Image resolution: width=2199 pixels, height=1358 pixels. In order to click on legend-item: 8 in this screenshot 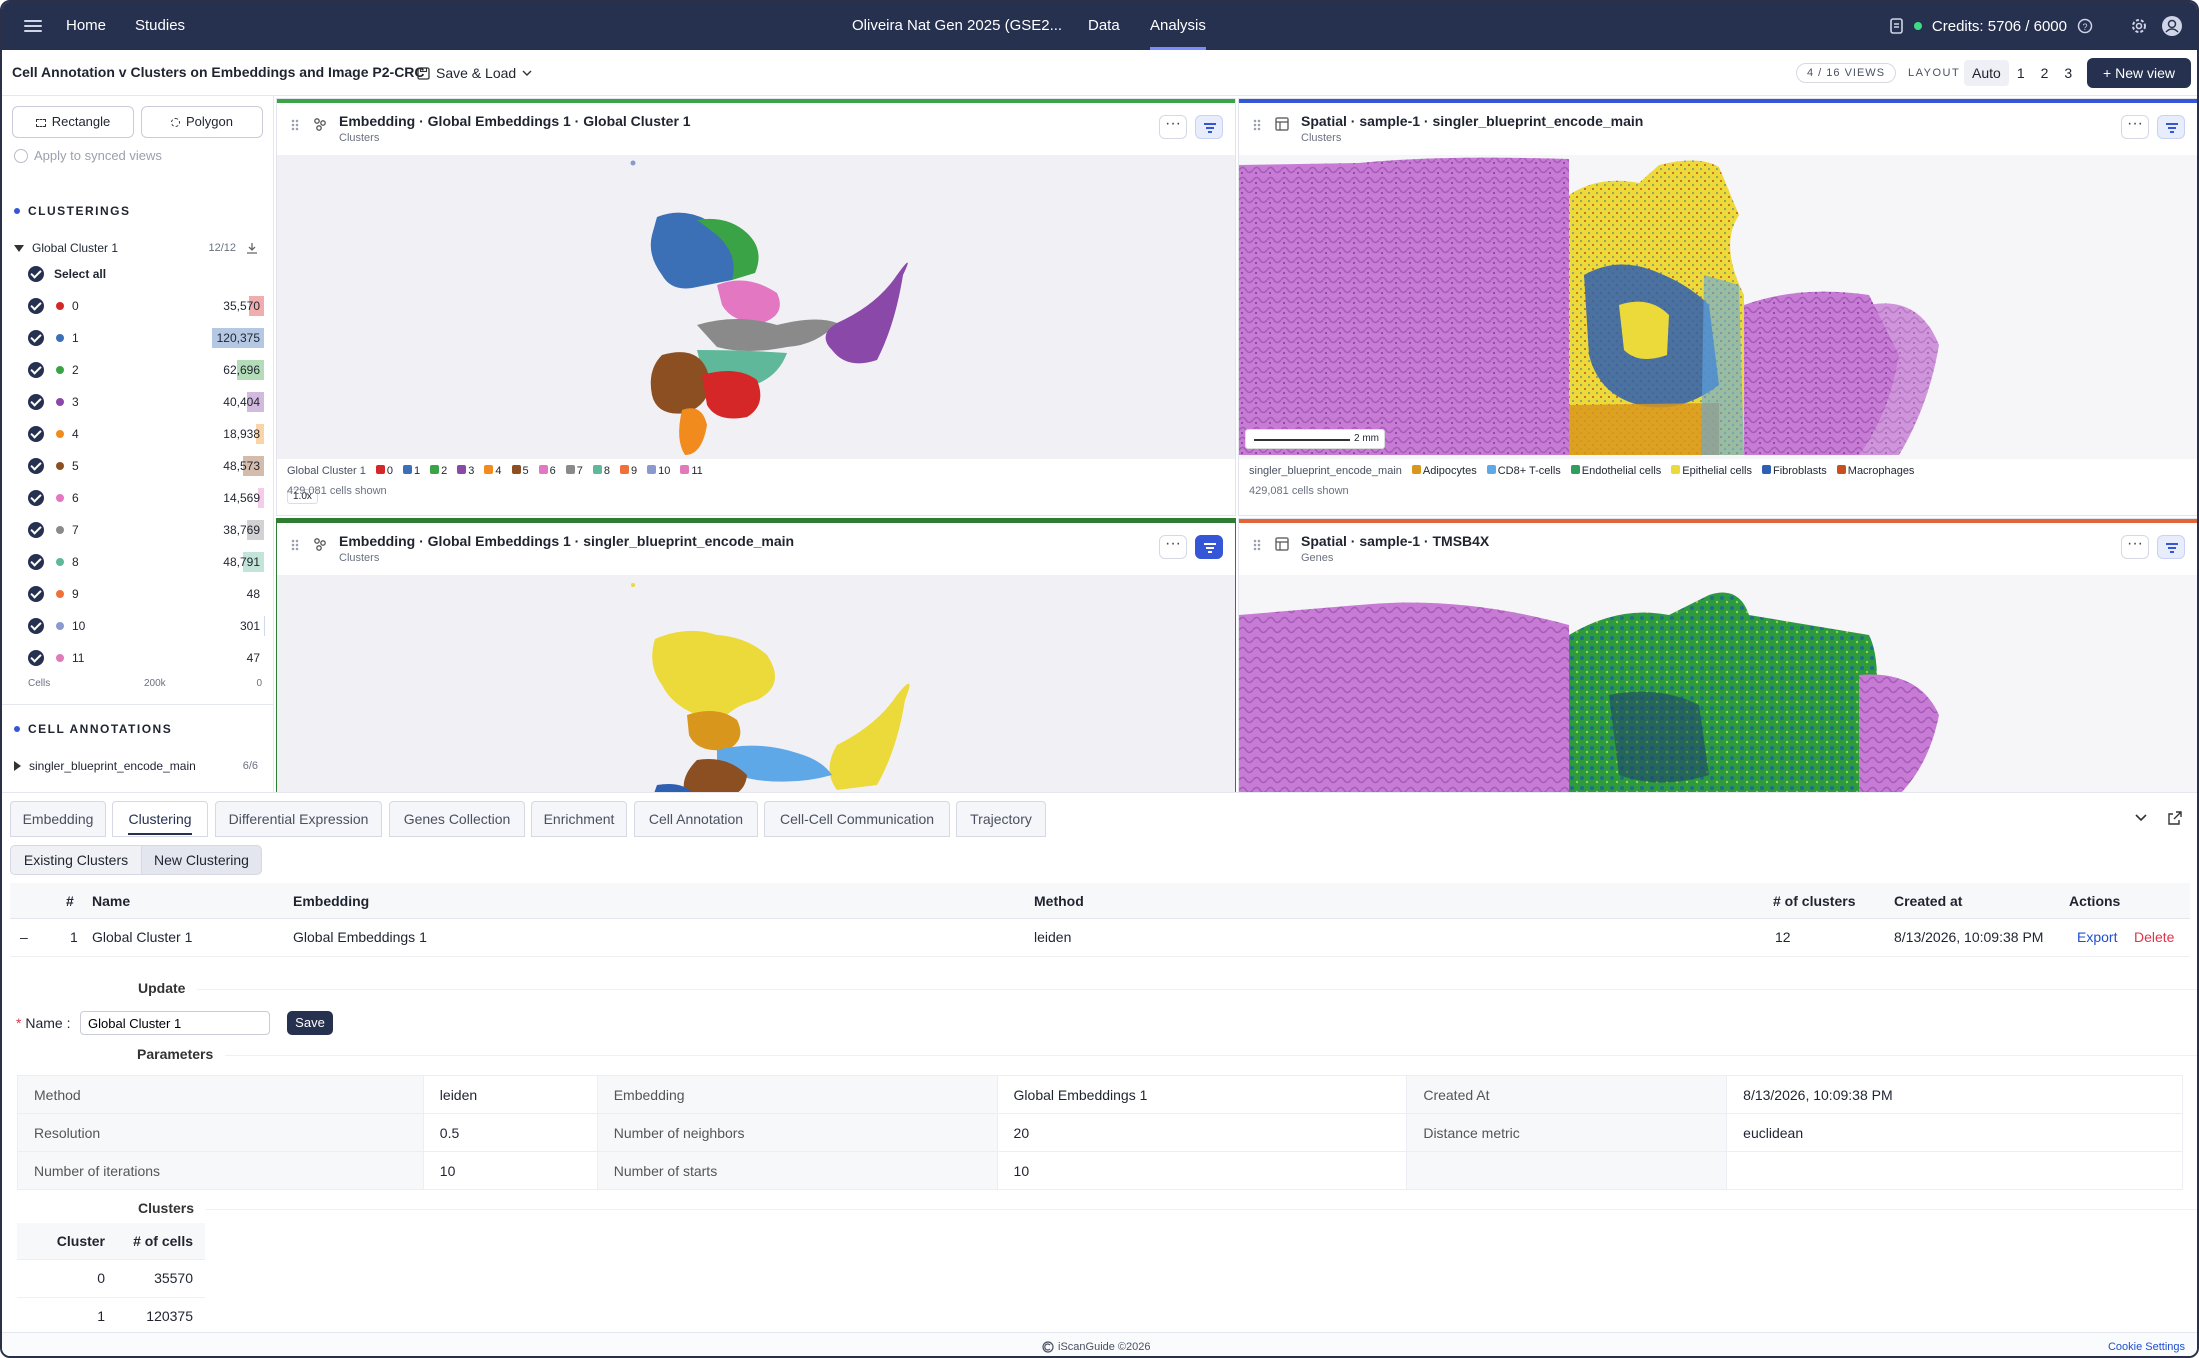, I will do `click(598, 471)`.